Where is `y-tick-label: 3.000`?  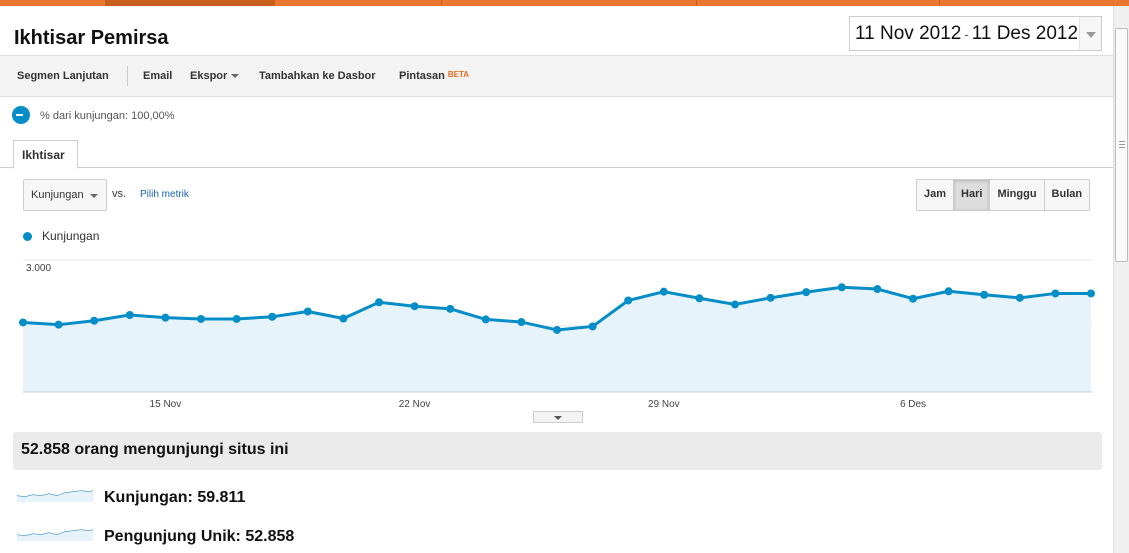
y-tick-label: 3.000 is located at coordinates (38, 268).